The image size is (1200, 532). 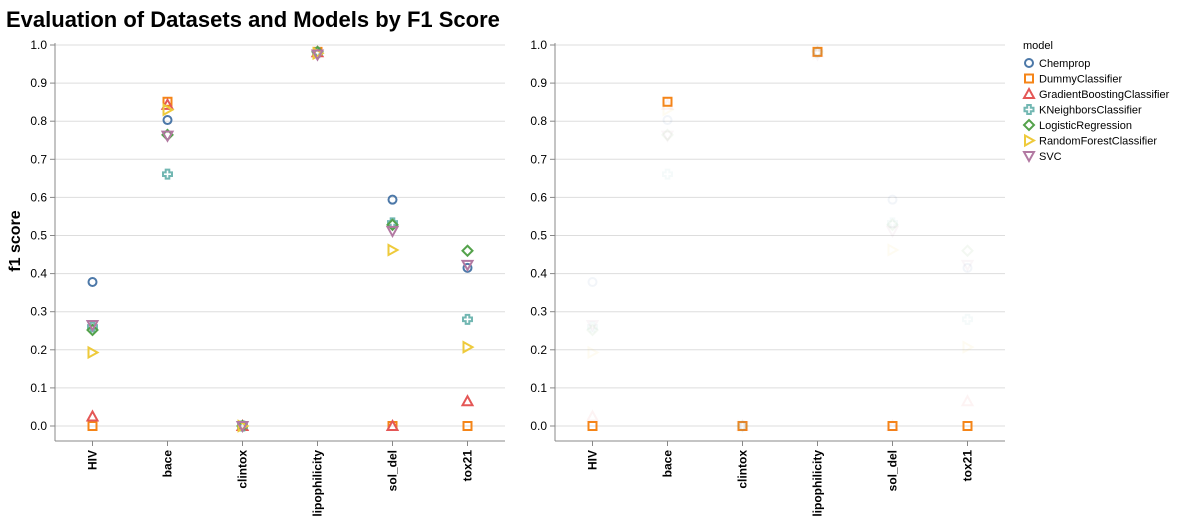 I want to click on y-tick-label: 0.4, so click(x=538, y=274).